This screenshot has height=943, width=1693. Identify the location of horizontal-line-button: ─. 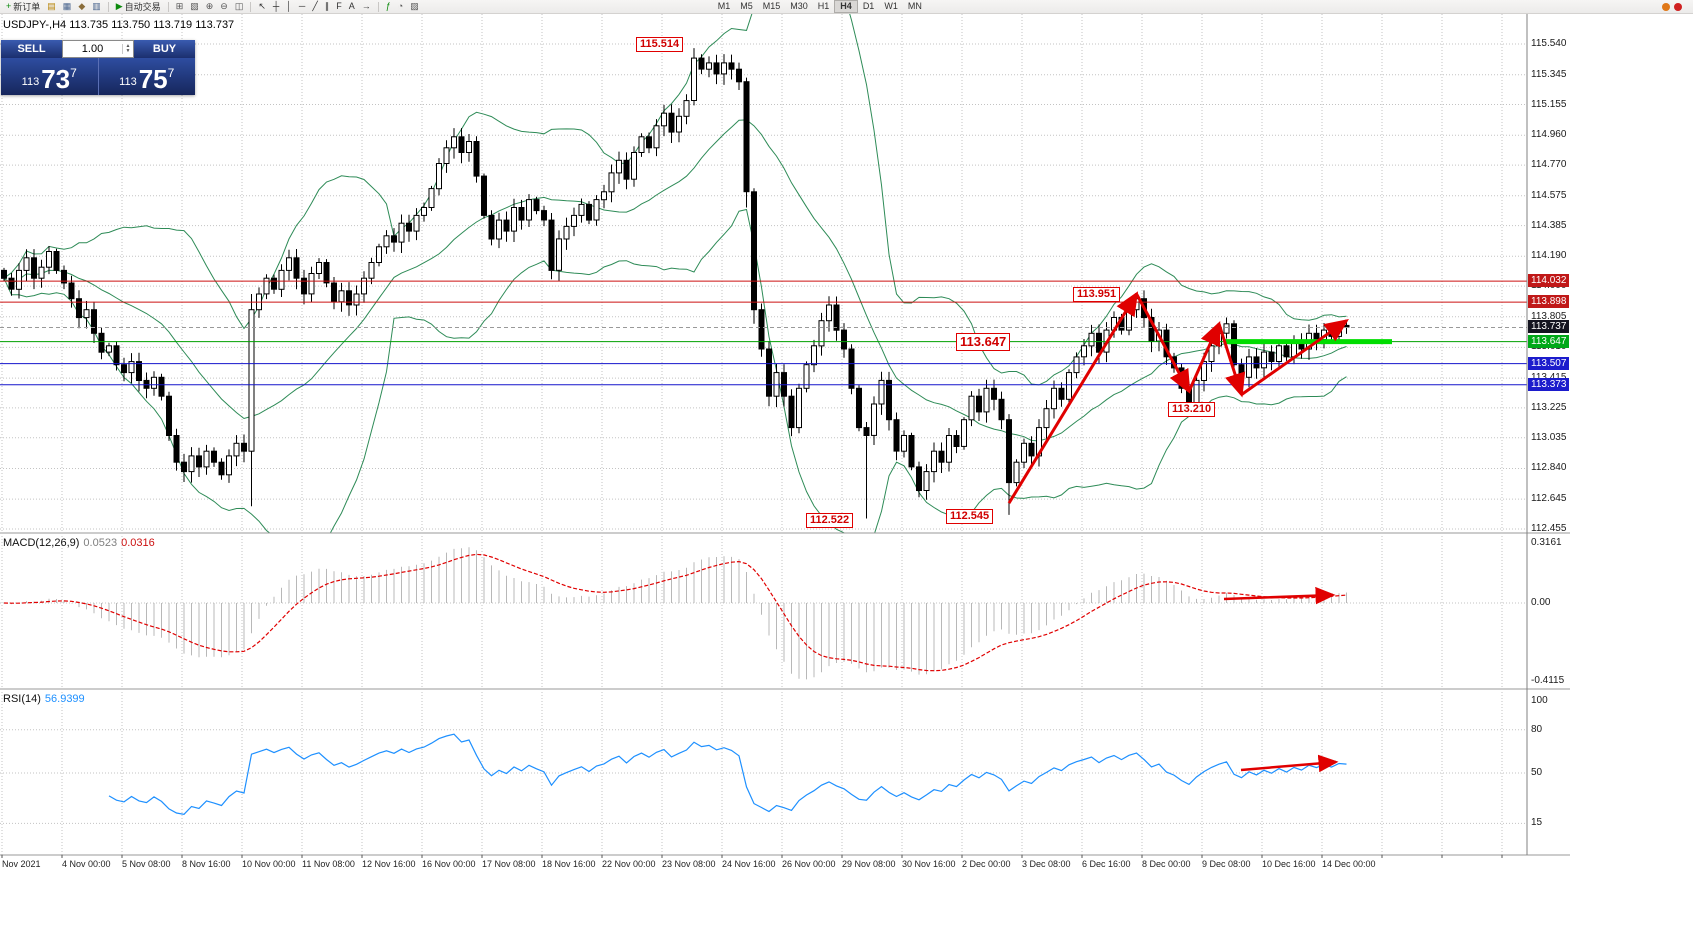
(302, 6).